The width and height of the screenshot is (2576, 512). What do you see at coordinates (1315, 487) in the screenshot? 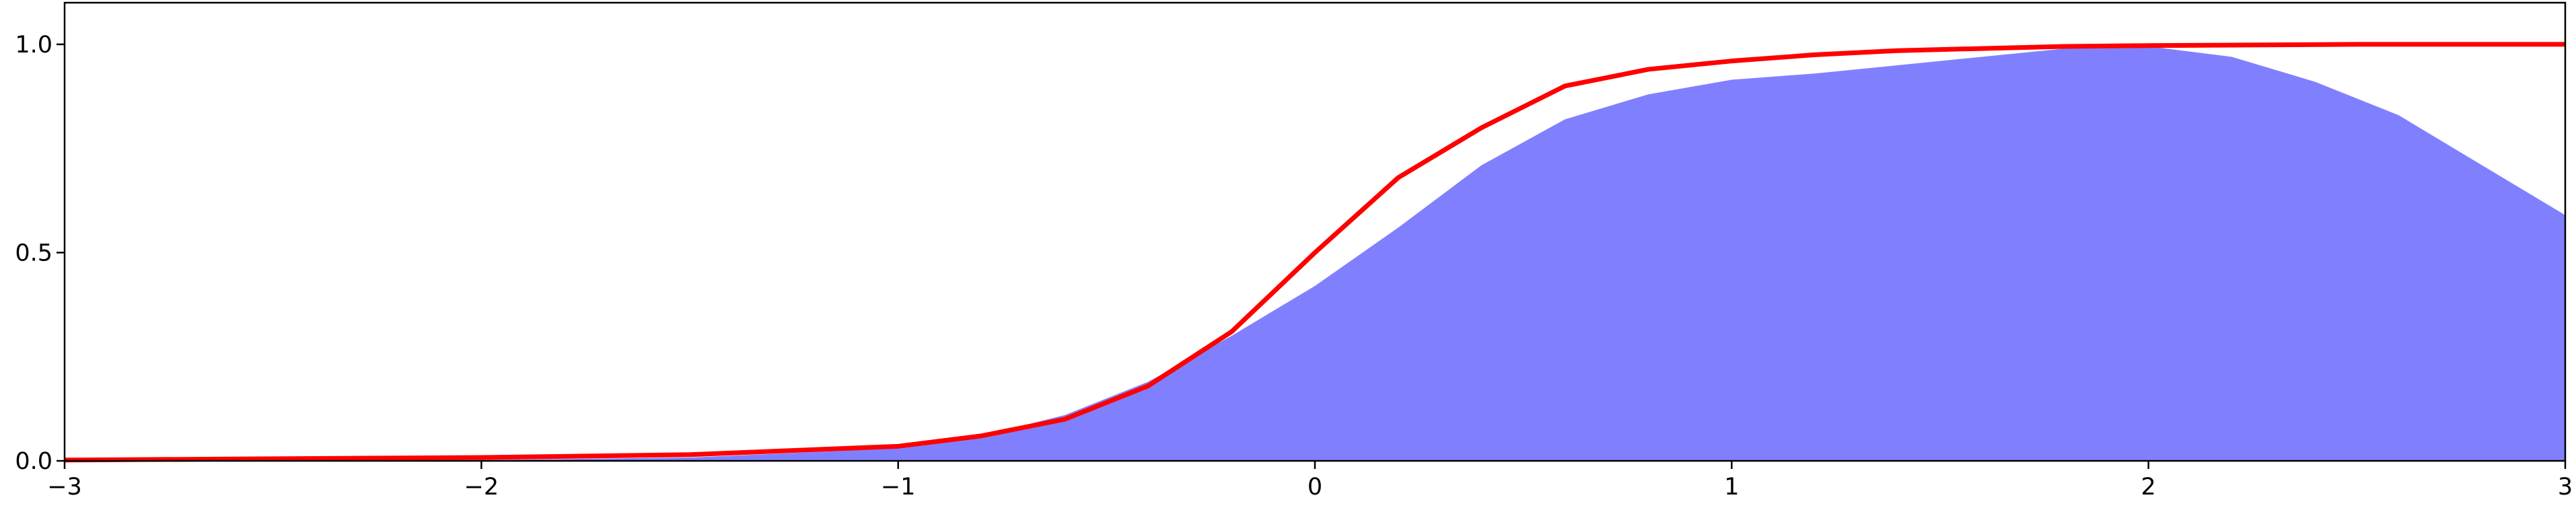
I see `x-tick-label: 0` at bounding box center [1315, 487].